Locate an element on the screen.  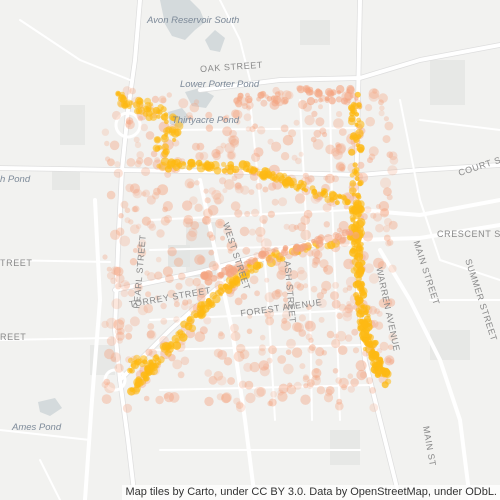
court-street-road is located at coordinates (428, 207).